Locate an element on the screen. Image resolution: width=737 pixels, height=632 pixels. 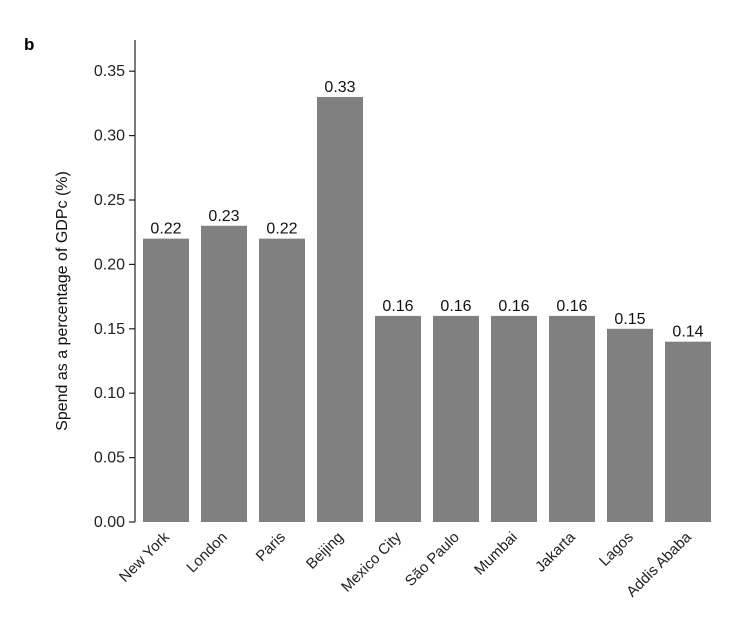
y-ticks: 0.00 0.05 0.10 0.15 0.20 0.25 0.30 0.35 is located at coordinates (114, 297).